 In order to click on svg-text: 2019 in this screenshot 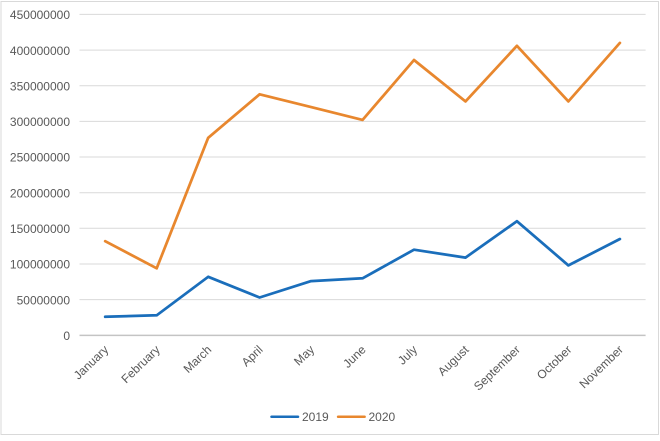, I will do `click(315, 417)`.